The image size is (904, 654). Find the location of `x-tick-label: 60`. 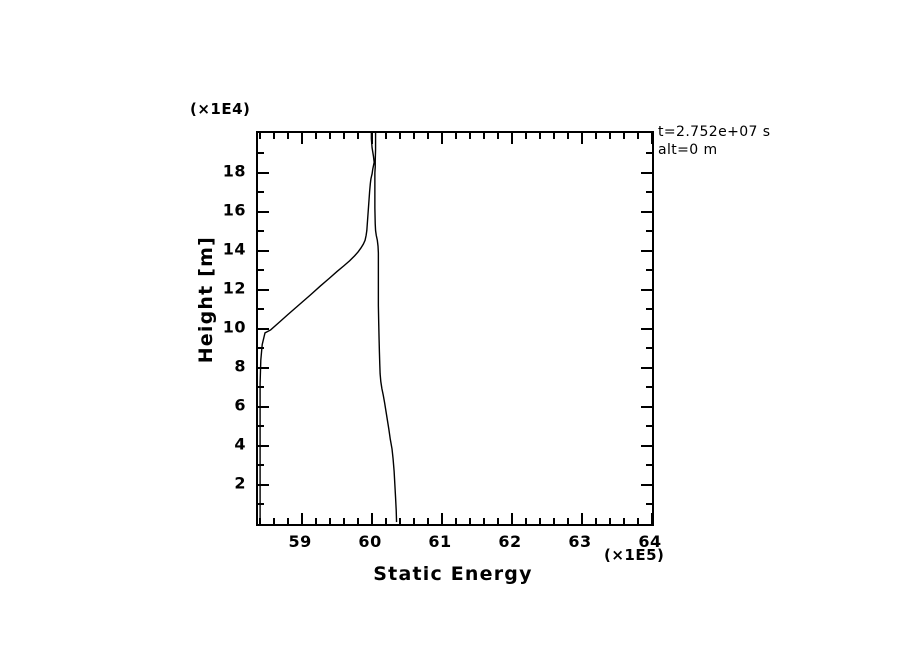

x-tick-label: 60 is located at coordinates (370, 541).